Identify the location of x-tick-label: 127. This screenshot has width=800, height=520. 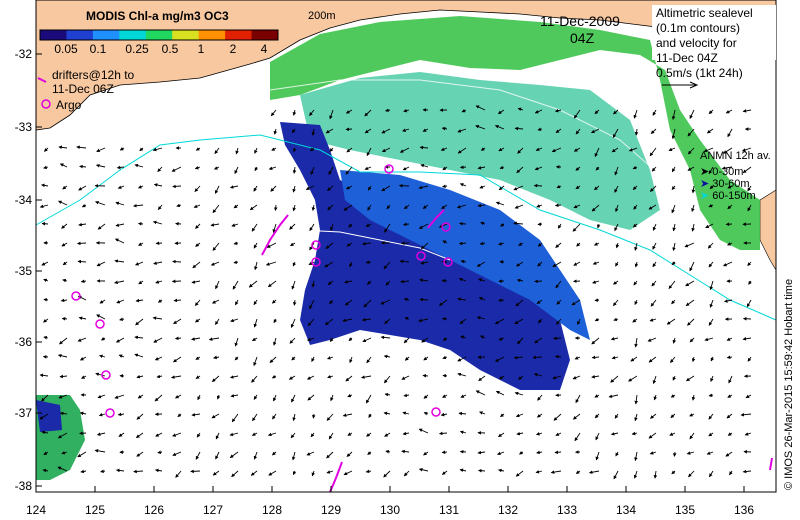
(213, 510).